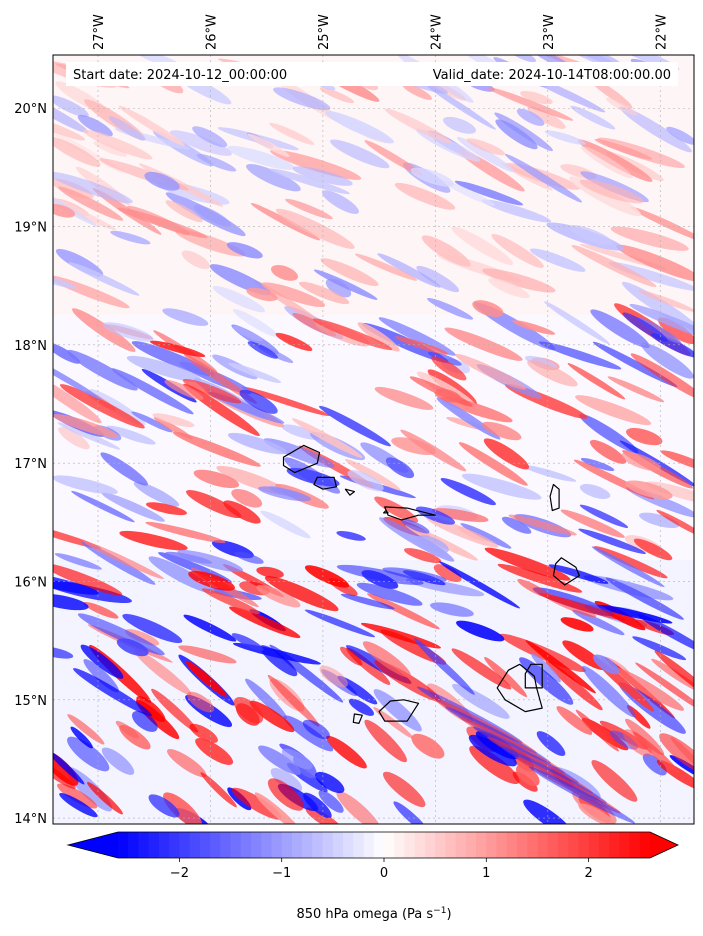 This screenshot has width=703, height=936. Describe the element at coordinates (99, 32) in the screenshot. I see `longitude-label: 27°W` at that location.